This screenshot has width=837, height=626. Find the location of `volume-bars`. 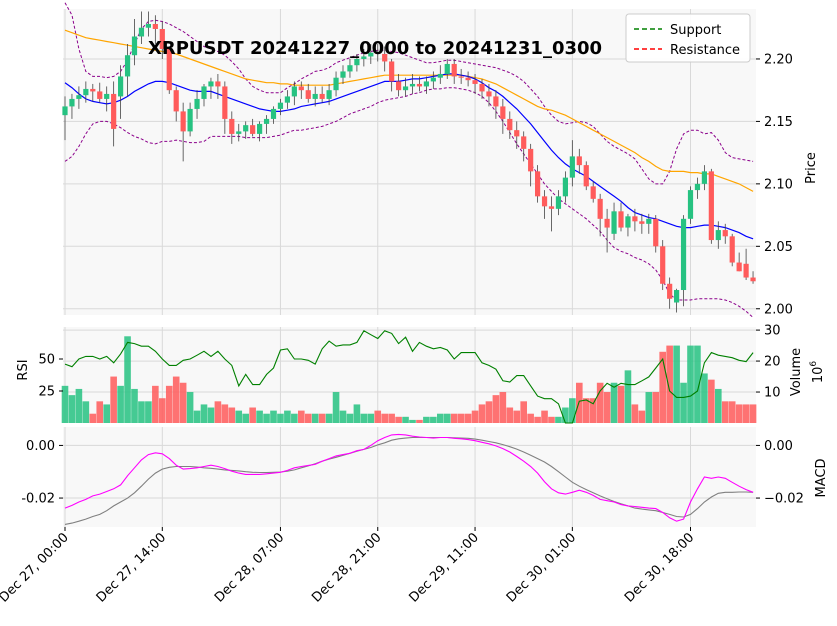

volume-bars is located at coordinates (409, 379).